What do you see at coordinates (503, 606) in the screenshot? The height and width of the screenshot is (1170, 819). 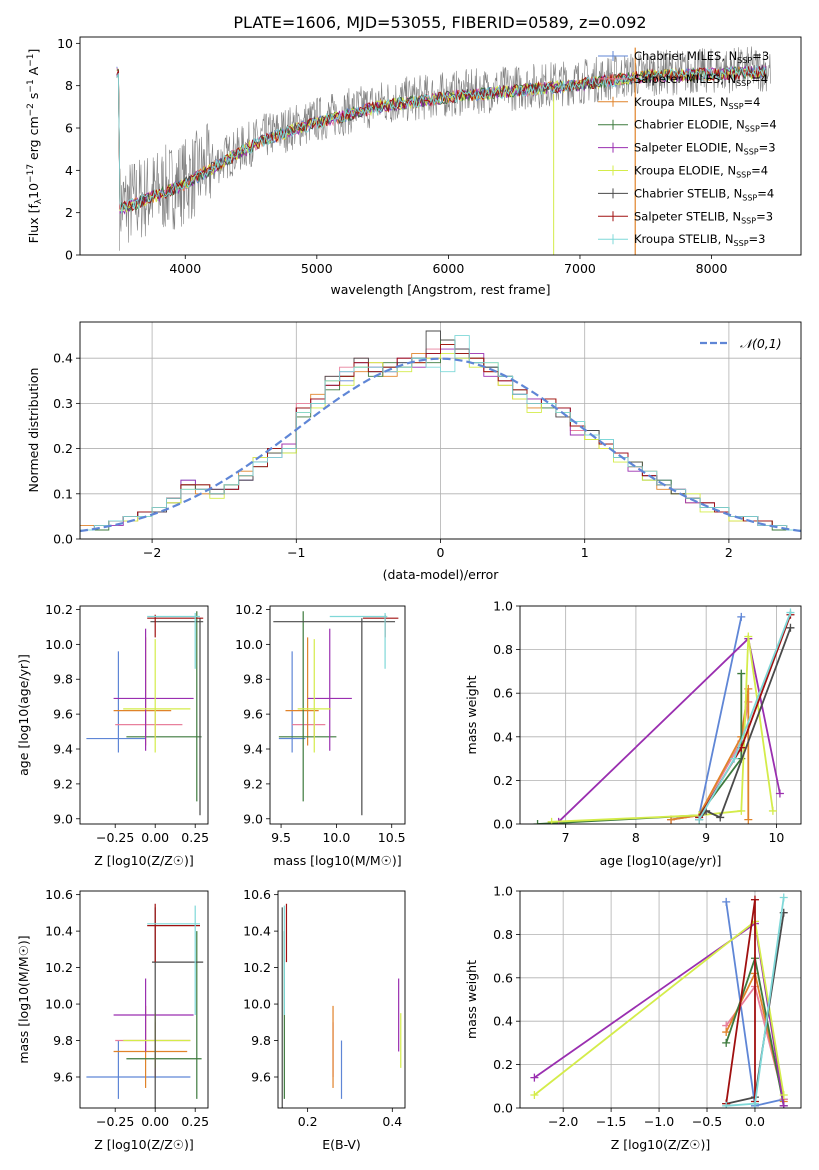 I see `y-tick-label: 1.0` at bounding box center [503, 606].